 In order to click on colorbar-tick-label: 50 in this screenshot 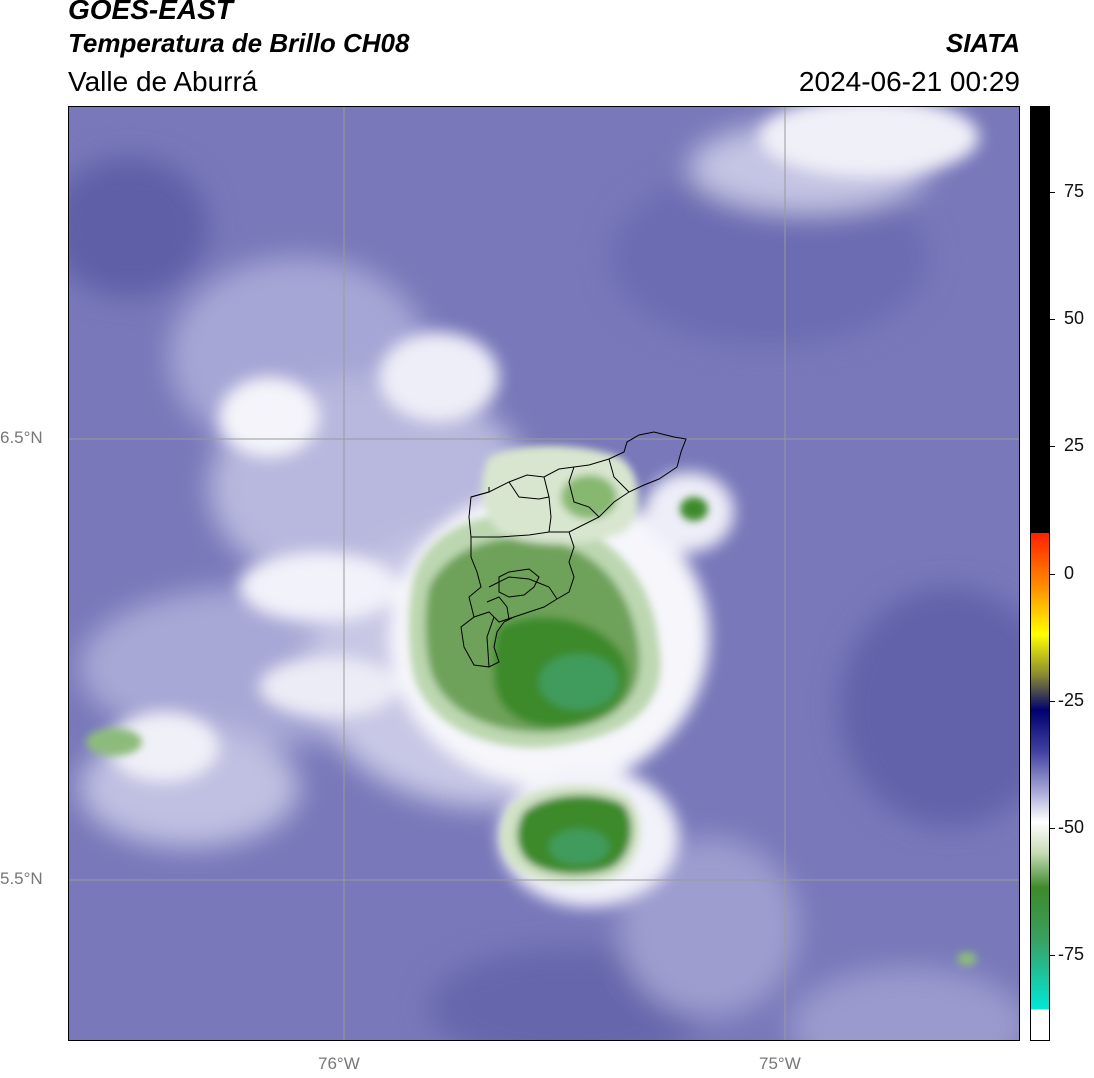, I will do `click(1074, 318)`.